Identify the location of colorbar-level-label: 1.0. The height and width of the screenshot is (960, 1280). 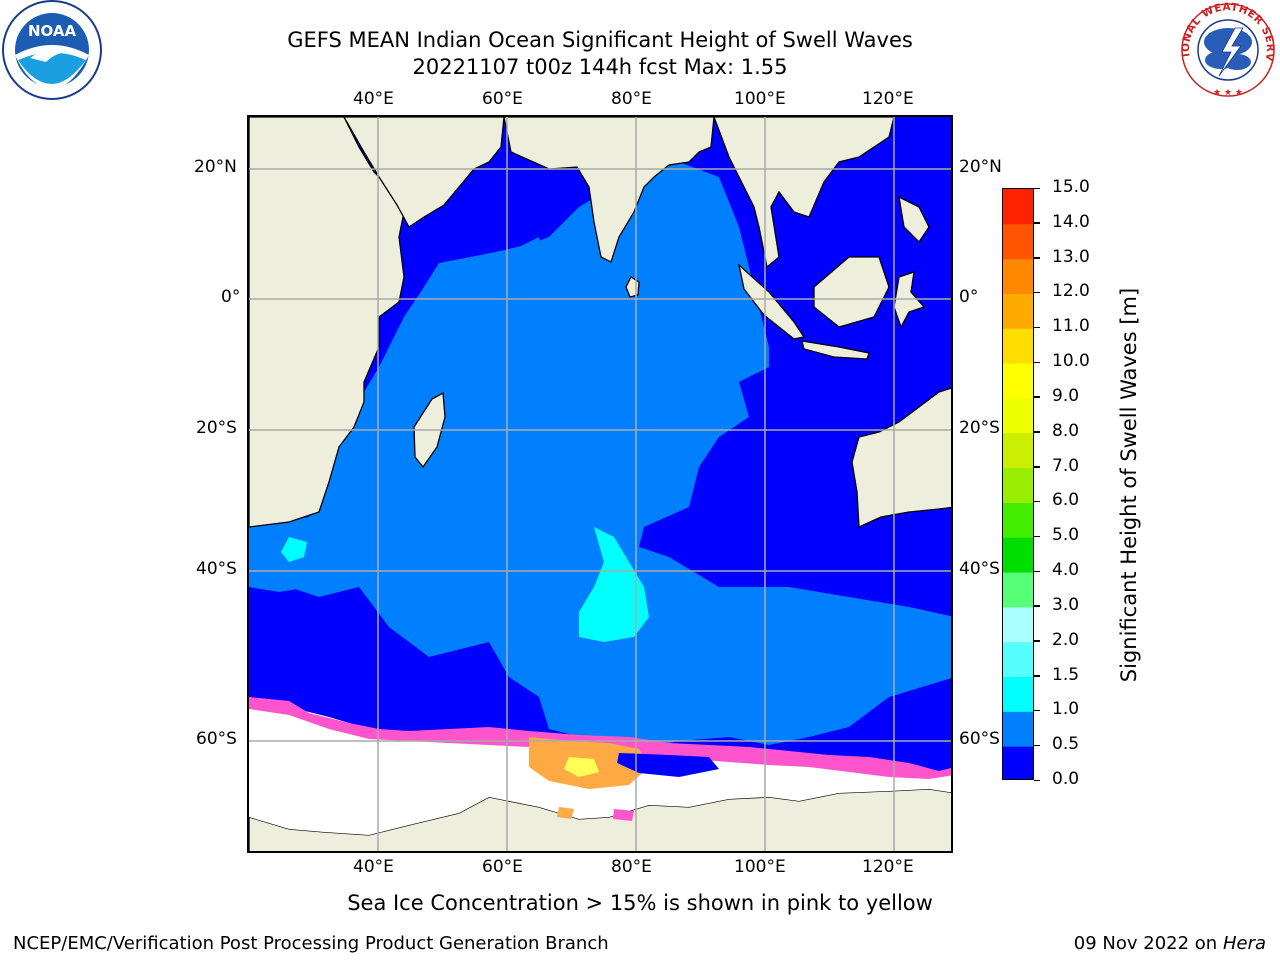
(1066, 709).